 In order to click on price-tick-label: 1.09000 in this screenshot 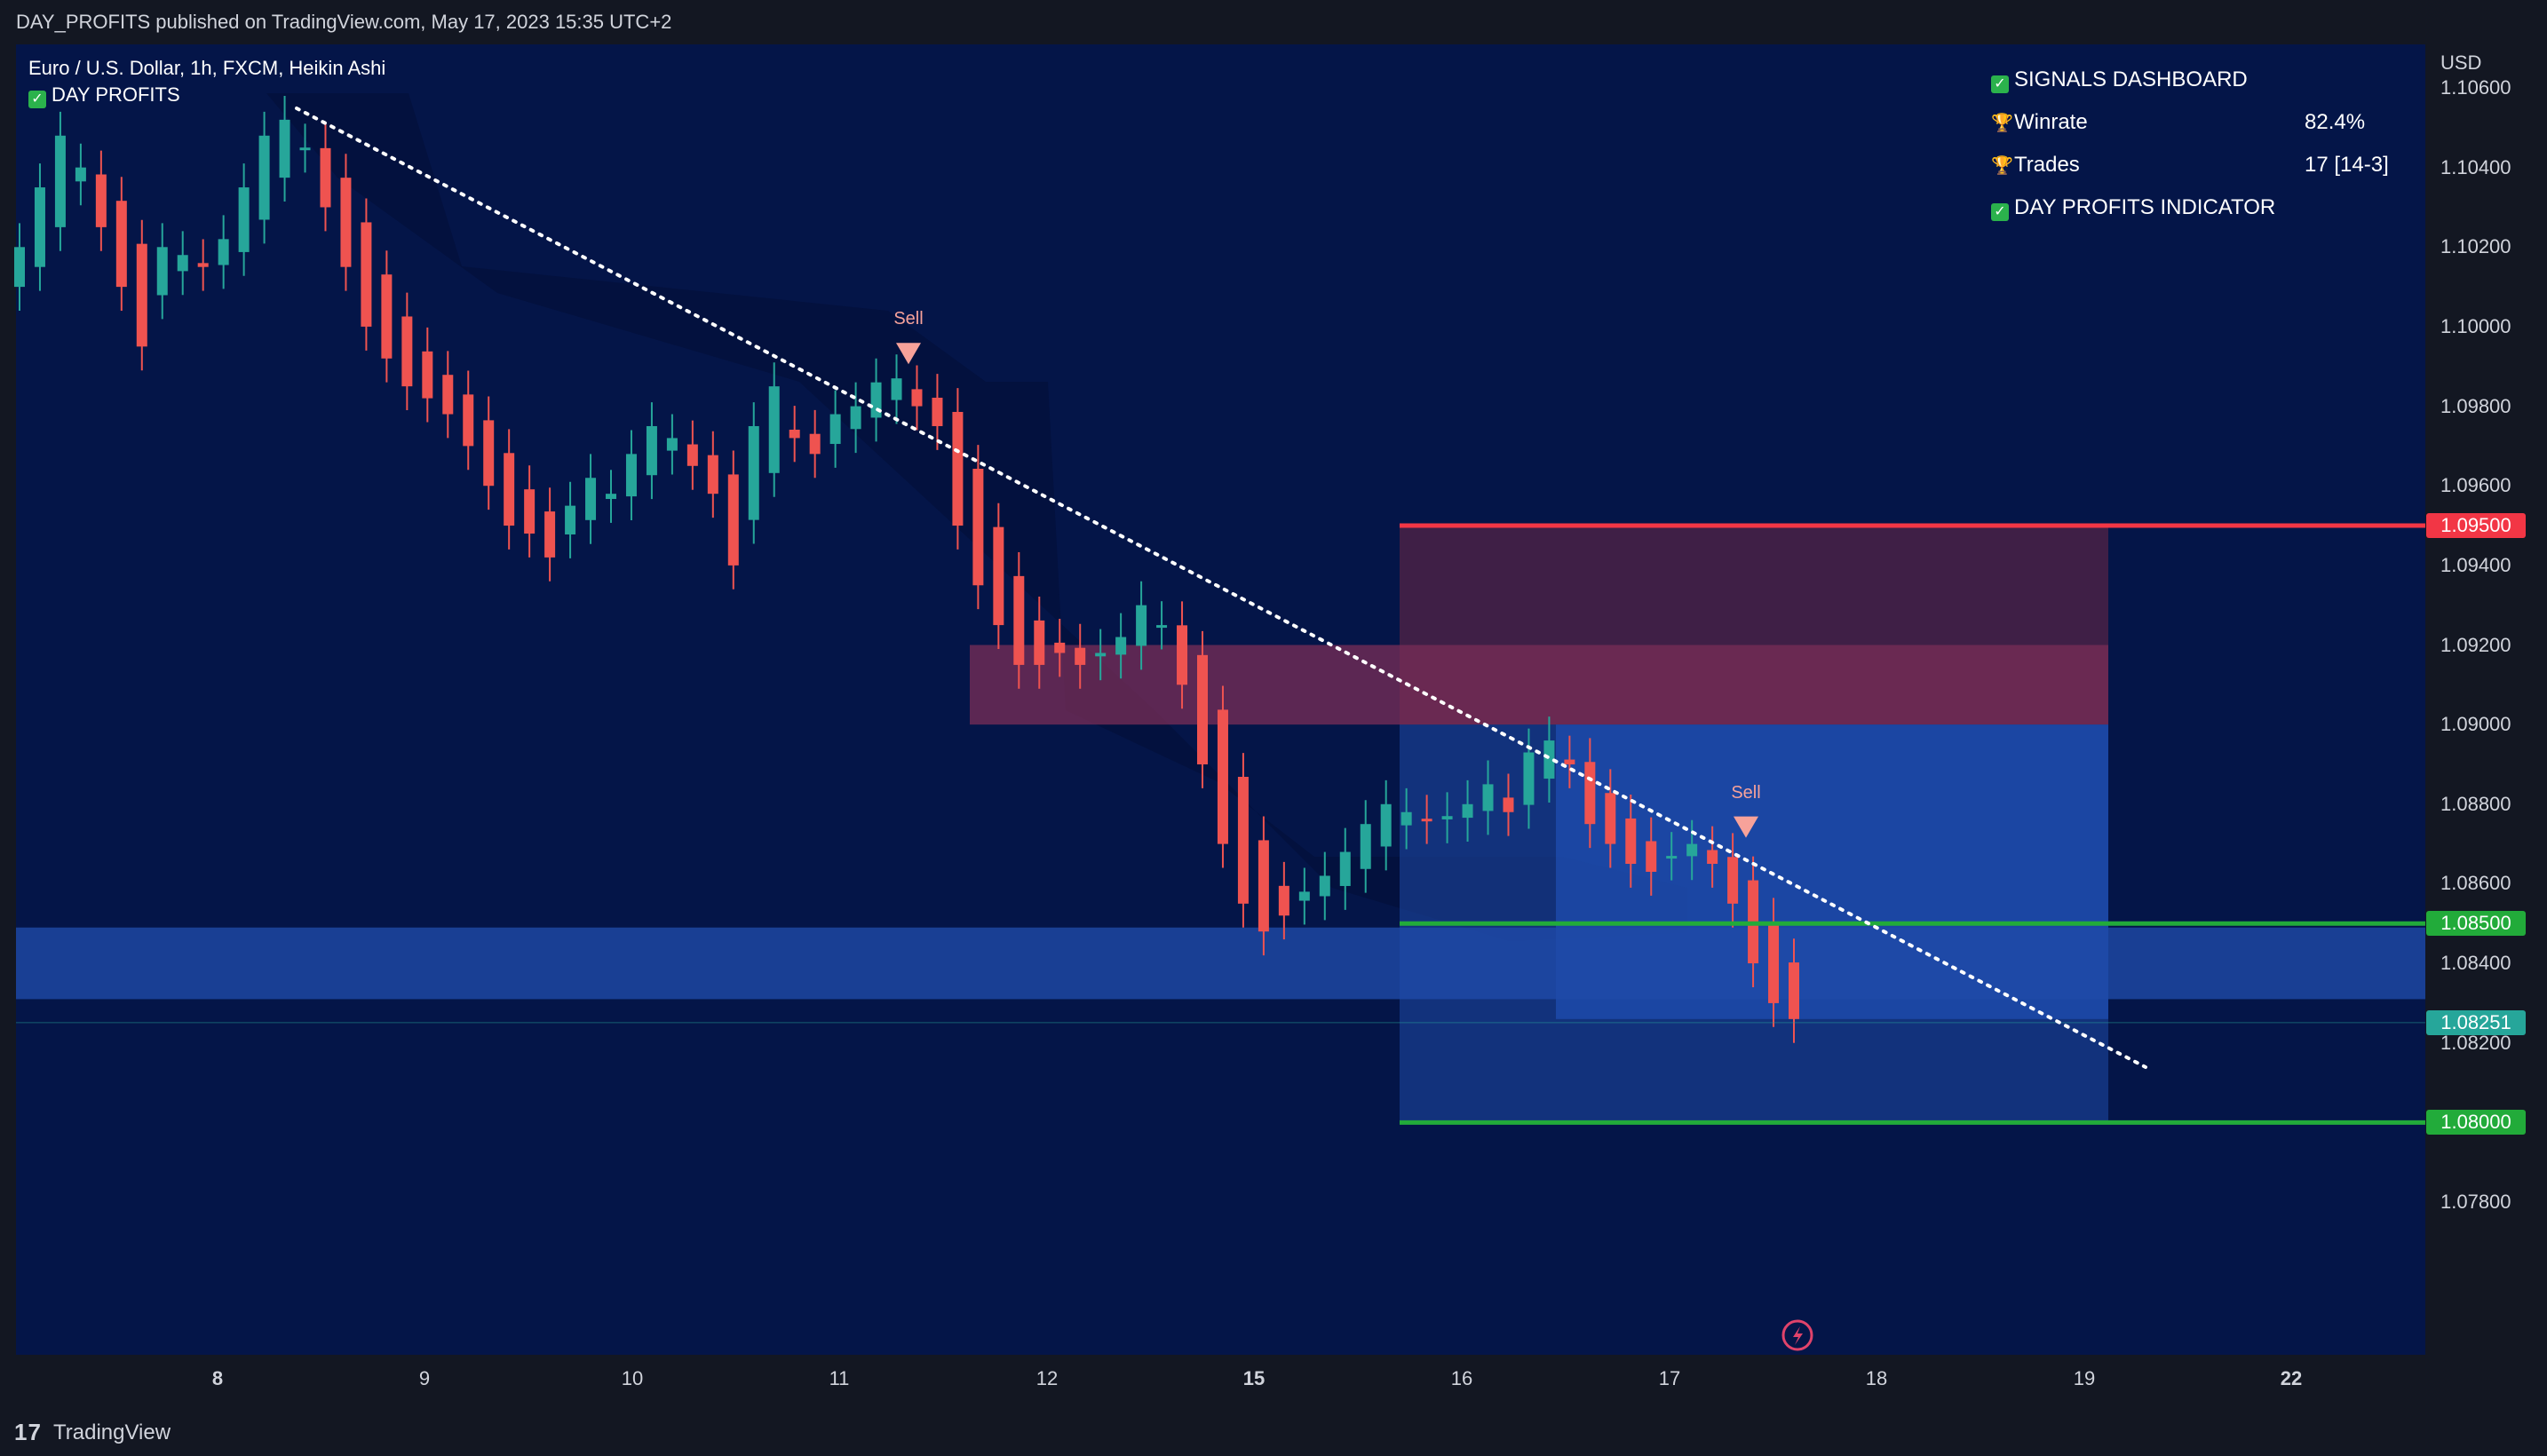, I will do `click(2475, 724)`.